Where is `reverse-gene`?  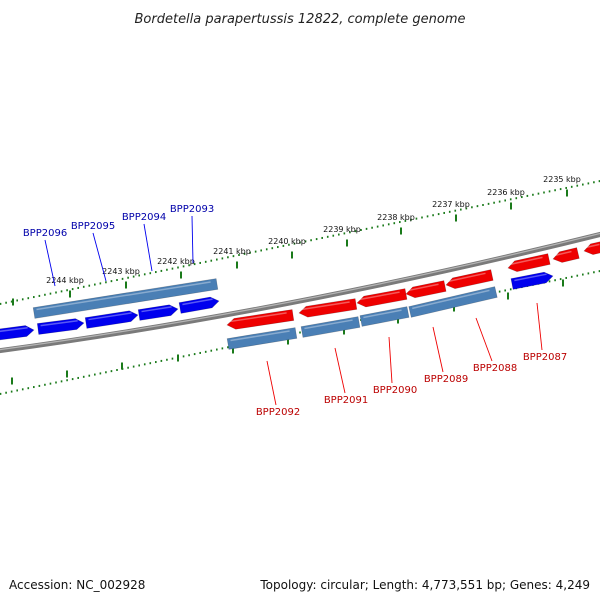 reverse-gene is located at coordinates (566, 255).